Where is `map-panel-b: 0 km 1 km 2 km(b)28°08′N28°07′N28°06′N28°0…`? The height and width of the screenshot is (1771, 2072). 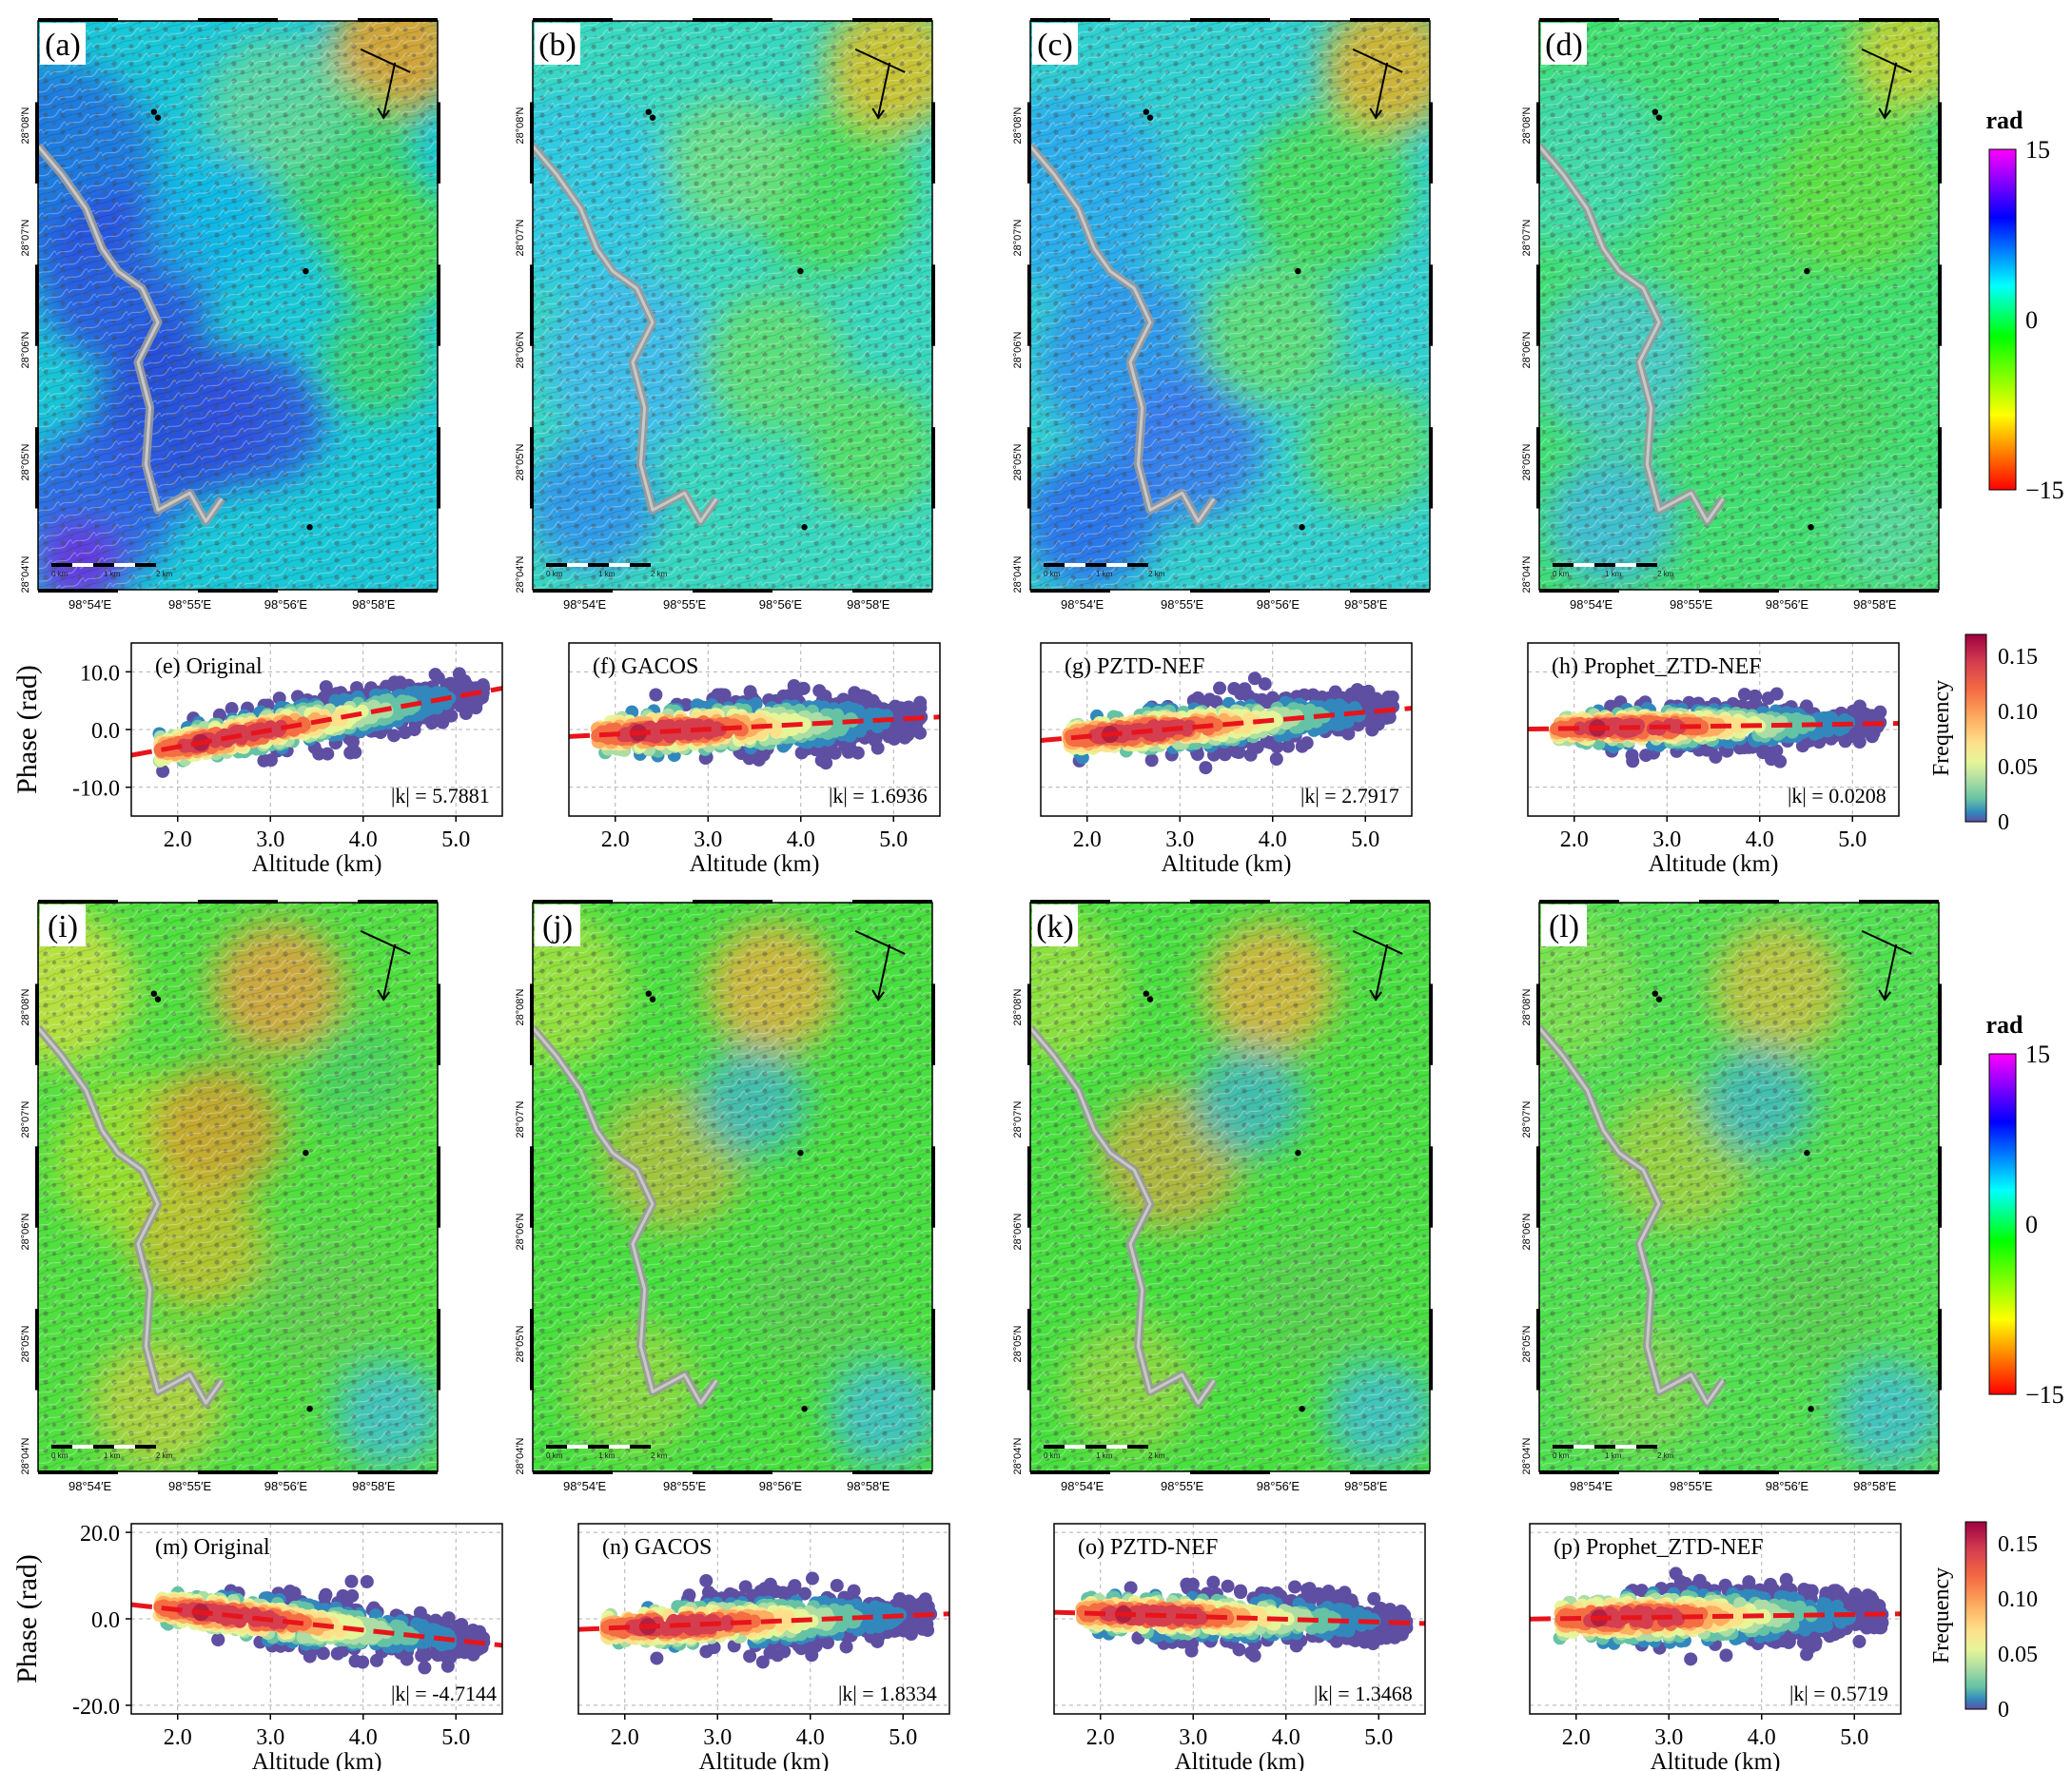 map-panel-b: 0 km 1 km 2 km(b)28°08′N28°07′N28°06′N28°0… is located at coordinates (725, 315).